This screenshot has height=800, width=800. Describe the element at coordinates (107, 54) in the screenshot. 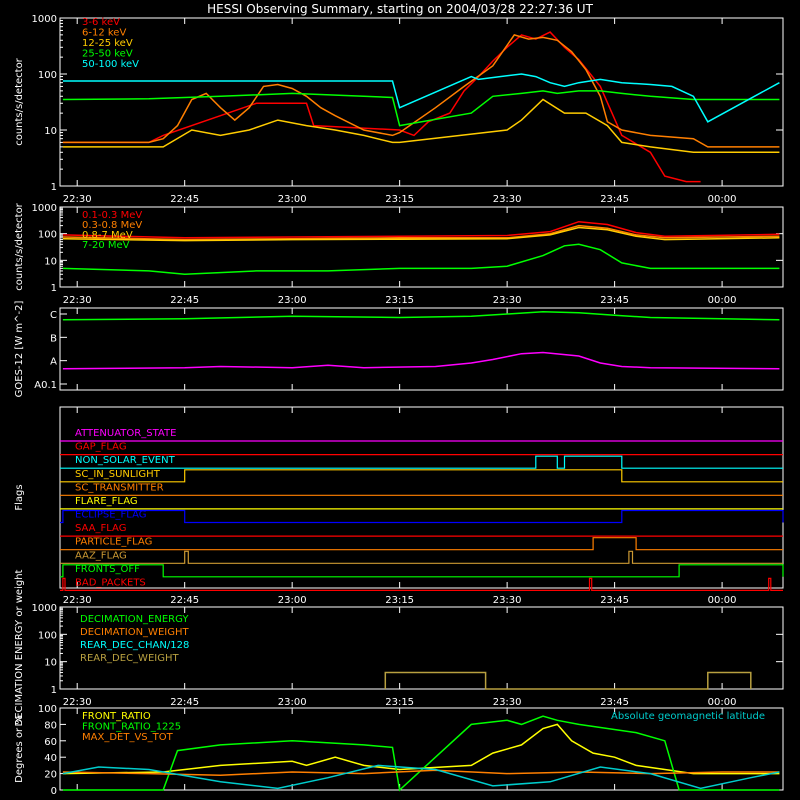

I see `legend-entry: 25-50 keV` at that location.